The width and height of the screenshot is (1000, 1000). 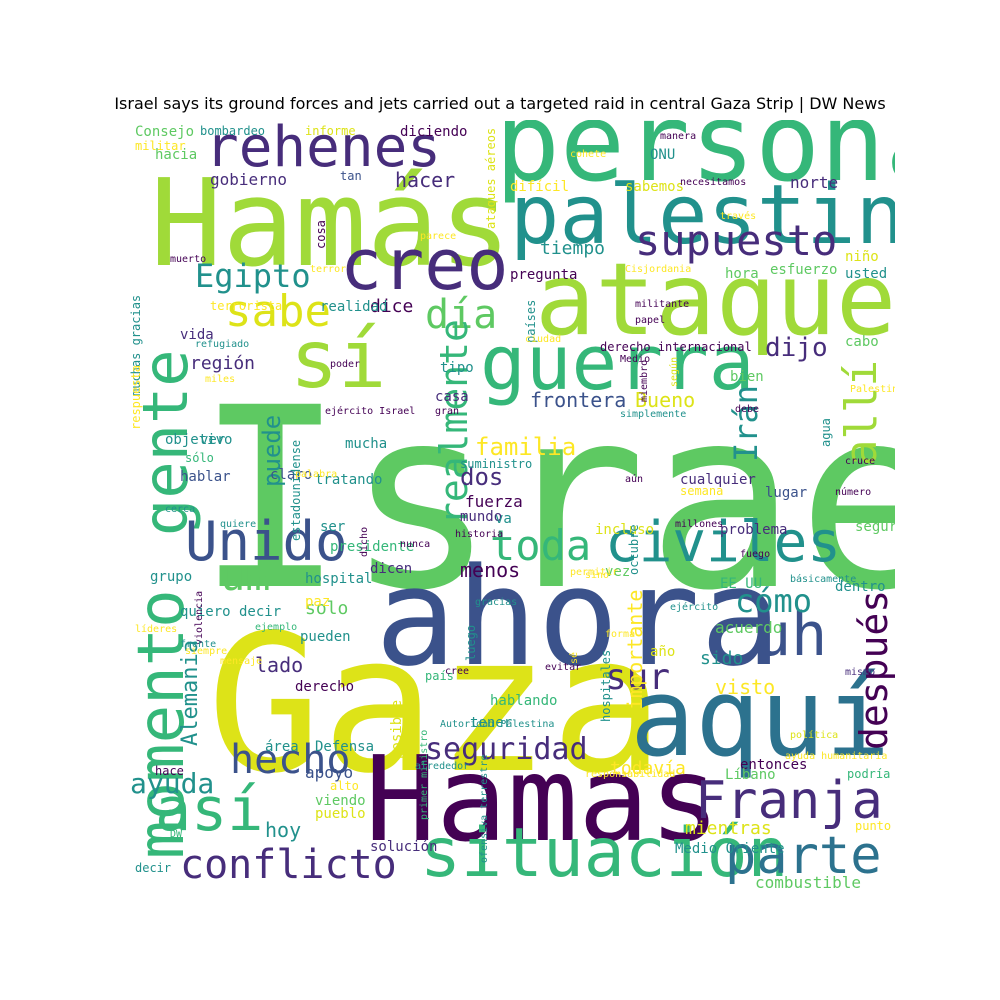 I want to click on cloud-word: forma, so click(x=620, y=634).